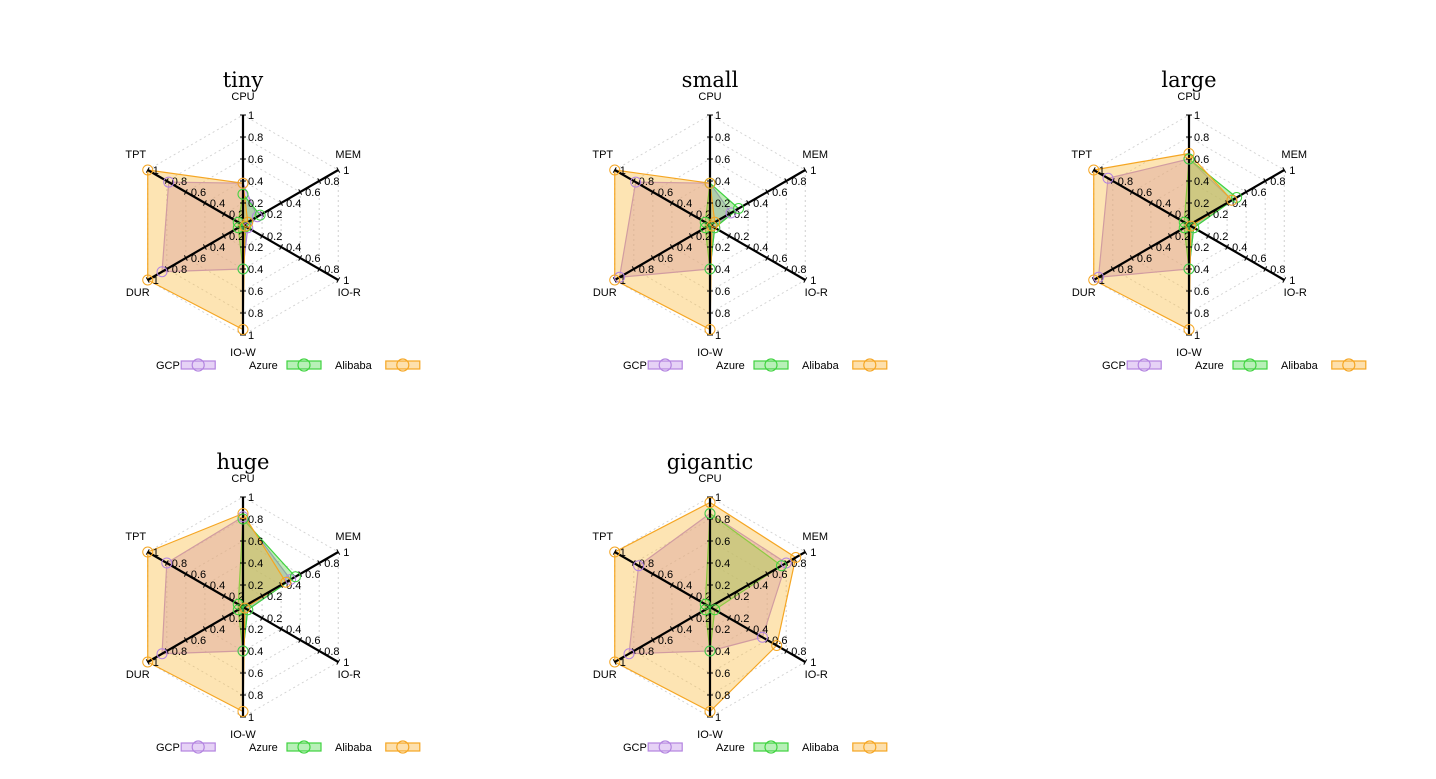 This screenshot has height=779, width=1436. I want to click on axis-line-io-r, so click(1236, 252).